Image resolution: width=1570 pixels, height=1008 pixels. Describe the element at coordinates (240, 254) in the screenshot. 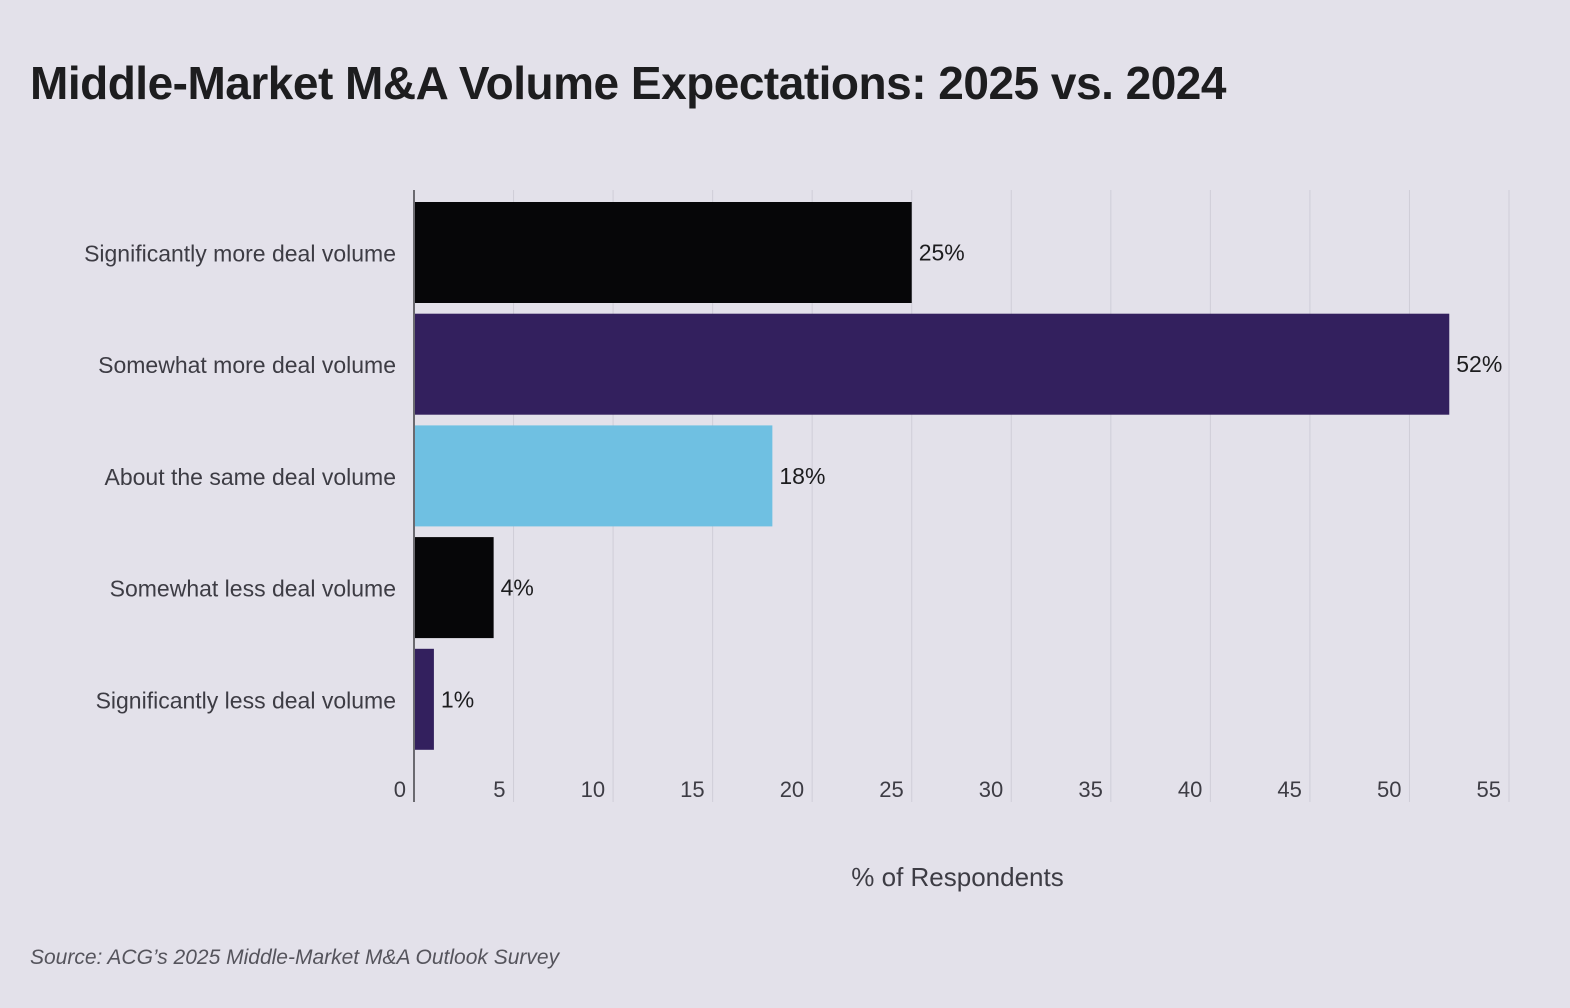

I see `category-label: Significantly more deal volume` at that location.